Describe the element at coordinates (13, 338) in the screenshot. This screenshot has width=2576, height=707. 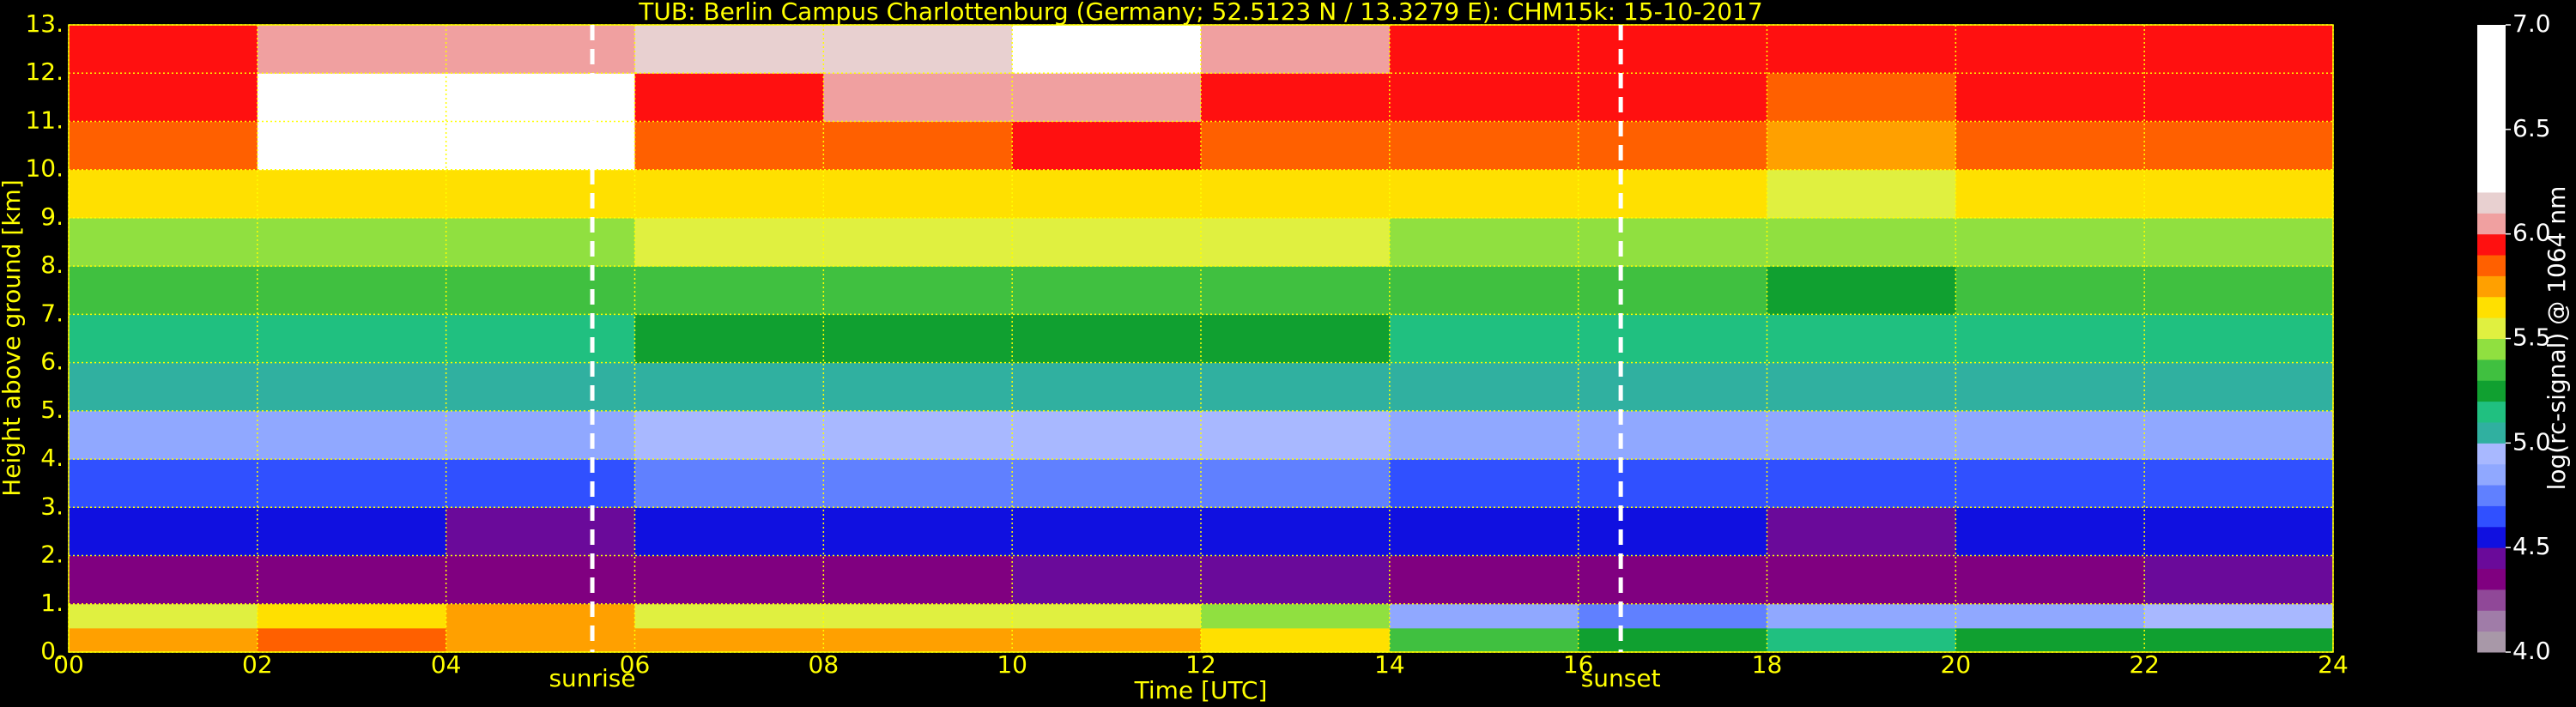
I see `y-axis-label: Height above ground [km]` at that location.